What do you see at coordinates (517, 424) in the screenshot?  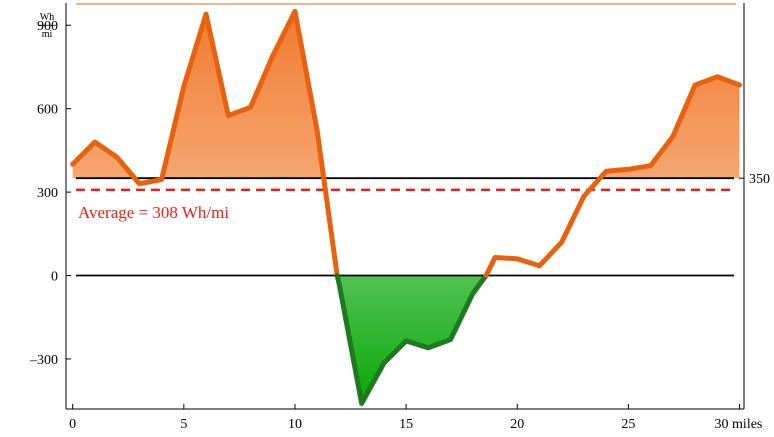 I see `x-tick-label: 20` at bounding box center [517, 424].